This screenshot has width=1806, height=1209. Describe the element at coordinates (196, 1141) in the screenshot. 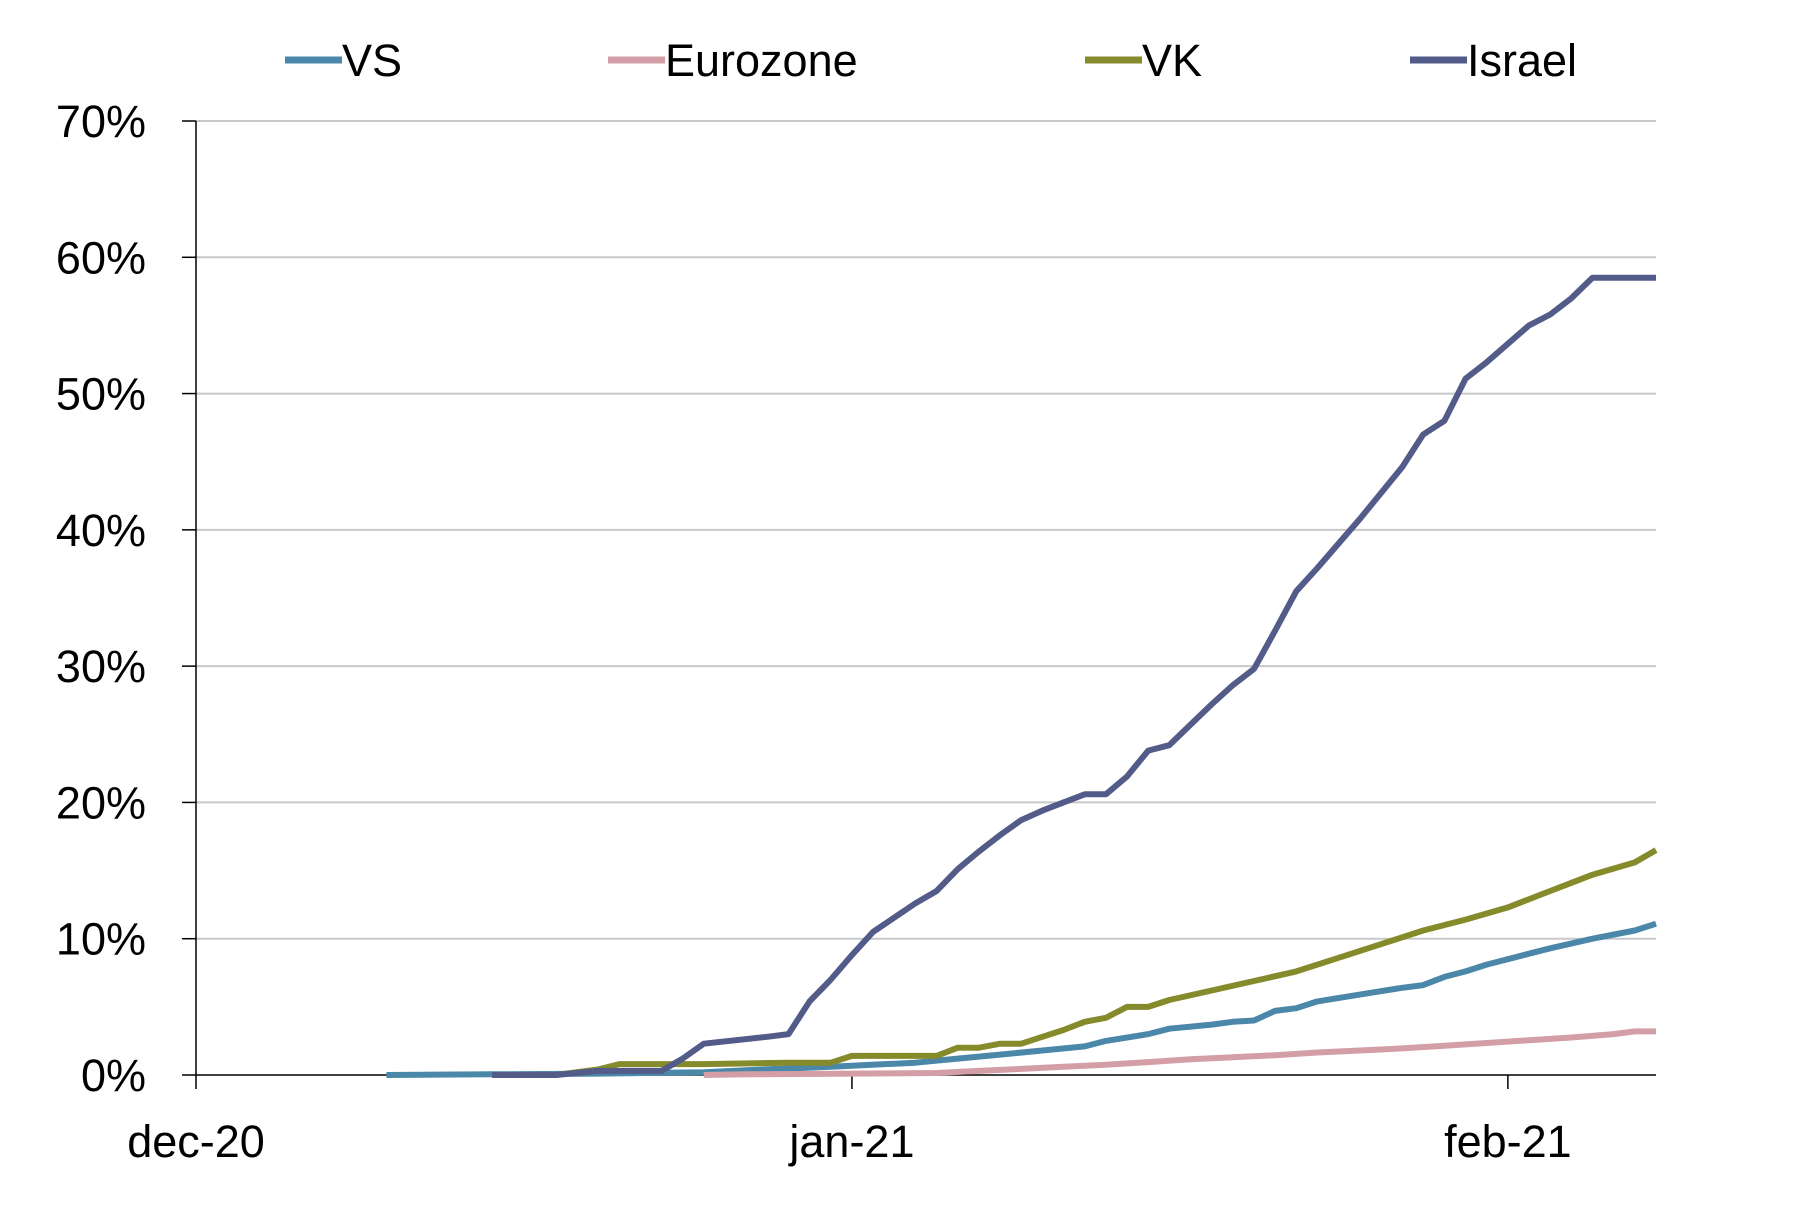

I see `x-tick-label: dec-20` at that location.